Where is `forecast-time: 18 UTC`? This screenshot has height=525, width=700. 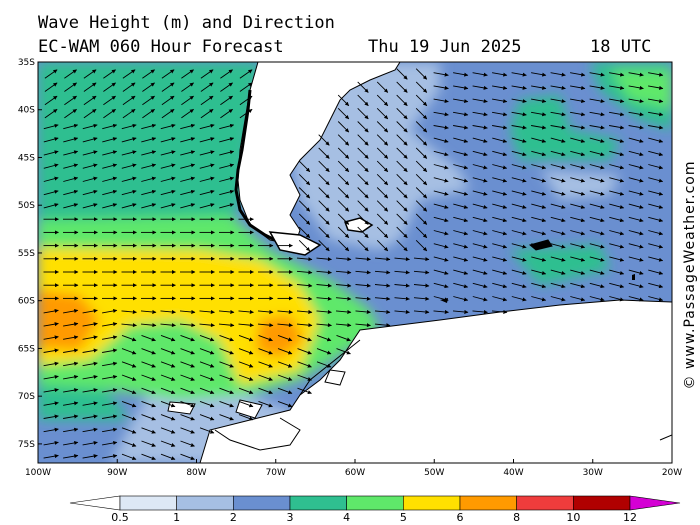
forecast-time: 18 UTC is located at coordinates (621, 47).